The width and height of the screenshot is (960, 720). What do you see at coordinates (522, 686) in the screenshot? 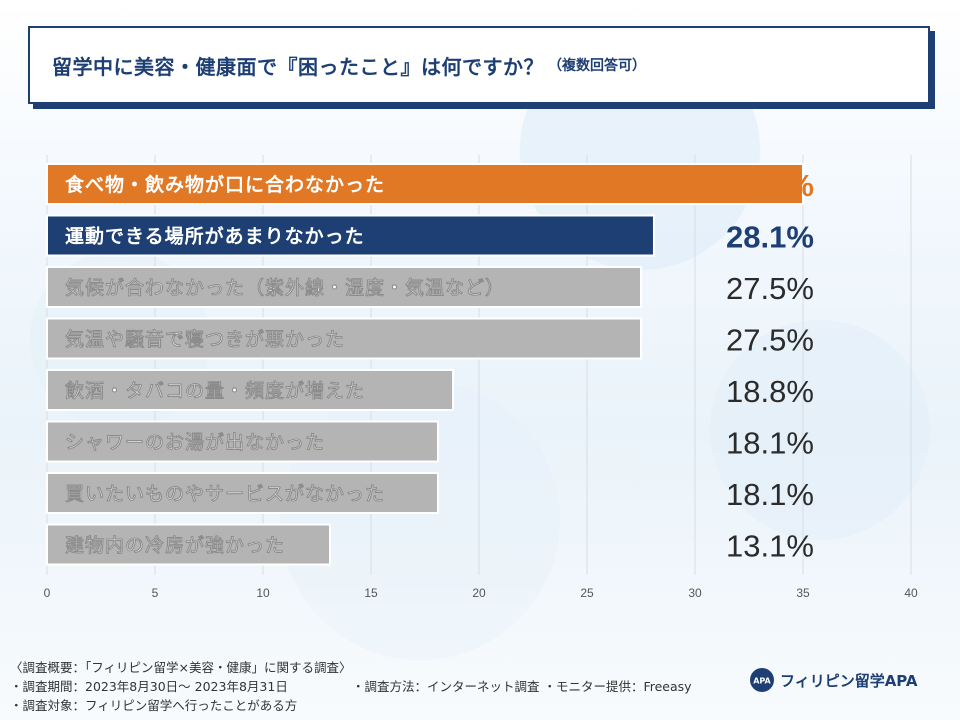
I see `footer-survey-method: ・調査方法：インターネット調査 ・モニター提供：Freeasy` at bounding box center [522, 686].